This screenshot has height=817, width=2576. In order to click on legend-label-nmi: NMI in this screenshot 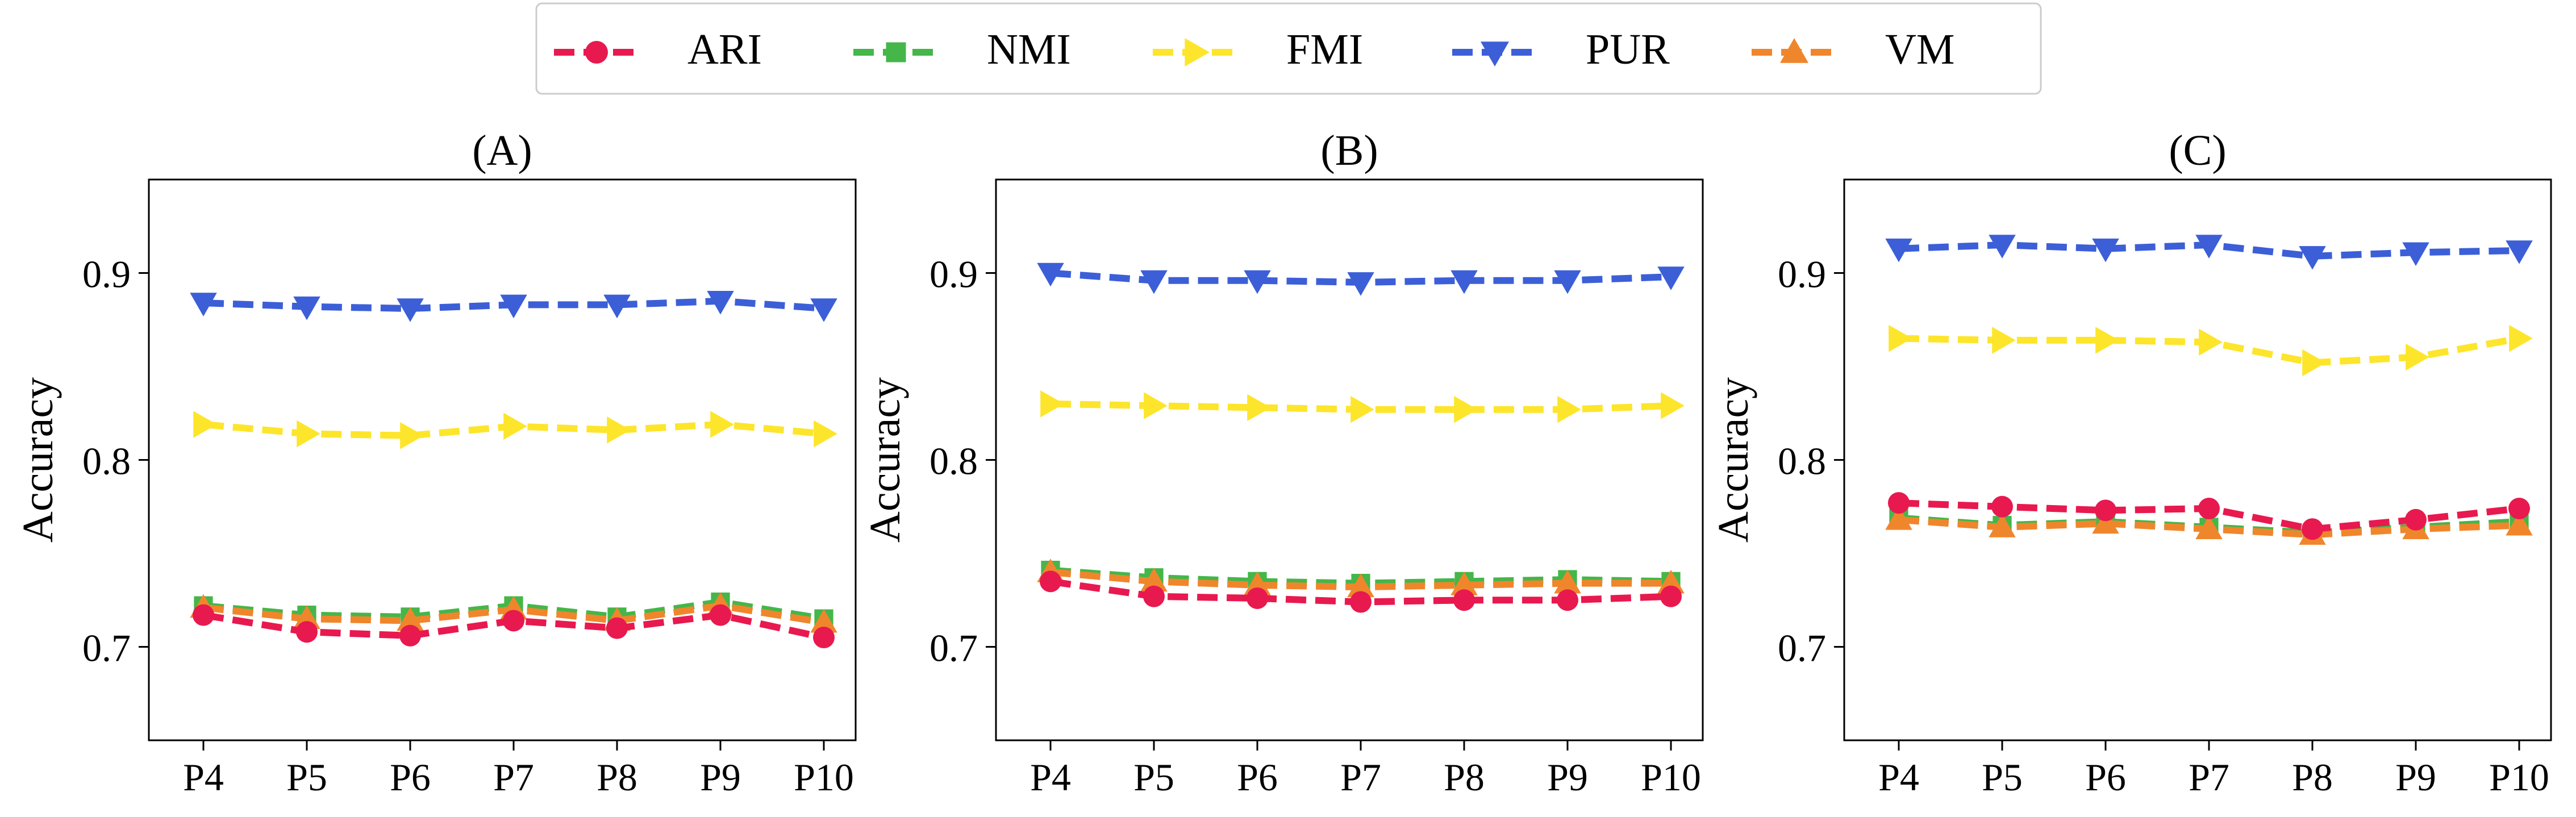, I will do `click(1029, 49)`.